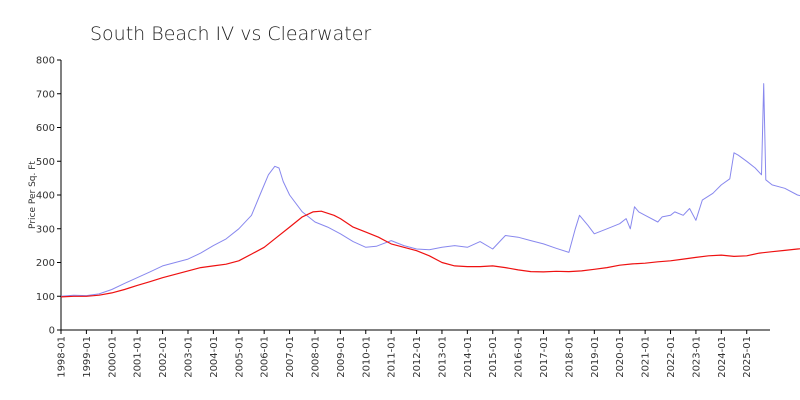 Image resolution: width=800 pixels, height=400 pixels. Describe the element at coordinates (315, 357) in the screenshot. I see `x-tick-label: 2008-01` at that location.